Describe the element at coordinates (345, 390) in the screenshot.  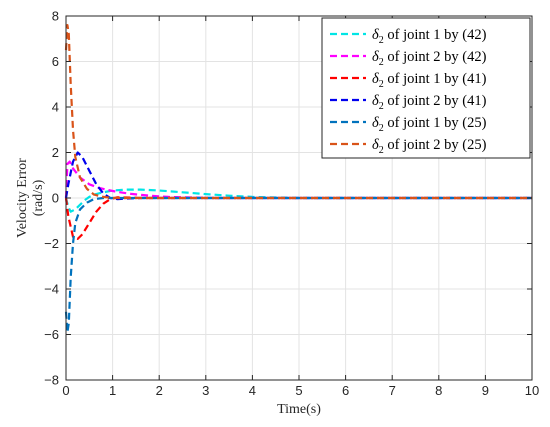
I see `x-tick-label: 6` at that location.